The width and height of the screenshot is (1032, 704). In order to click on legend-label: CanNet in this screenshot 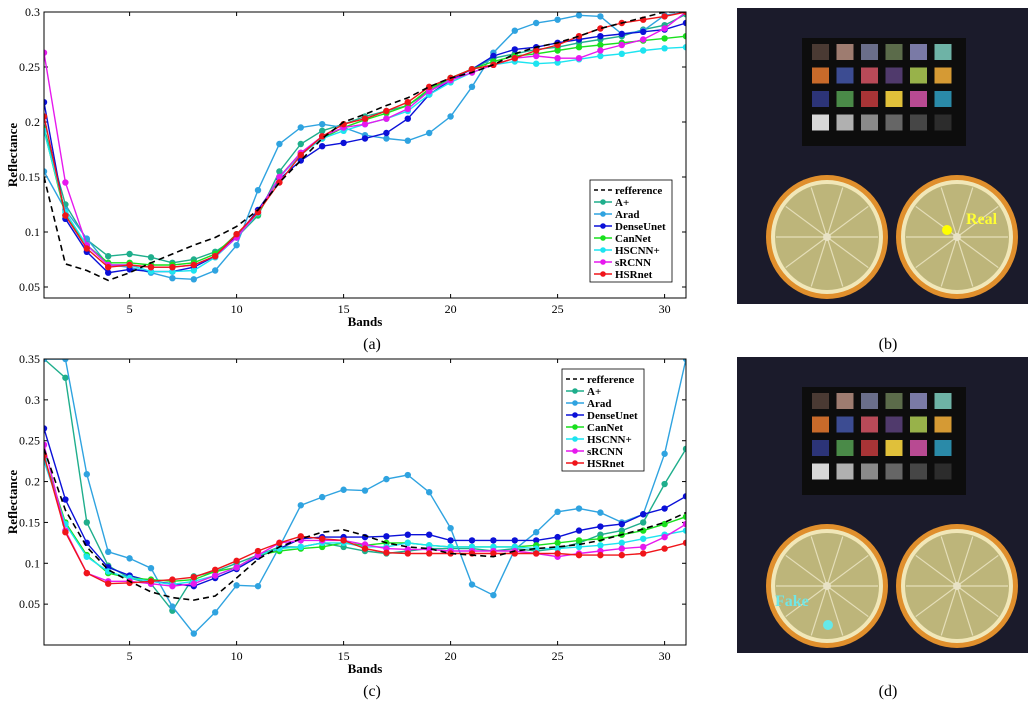, I will do `click(605, 428)`.